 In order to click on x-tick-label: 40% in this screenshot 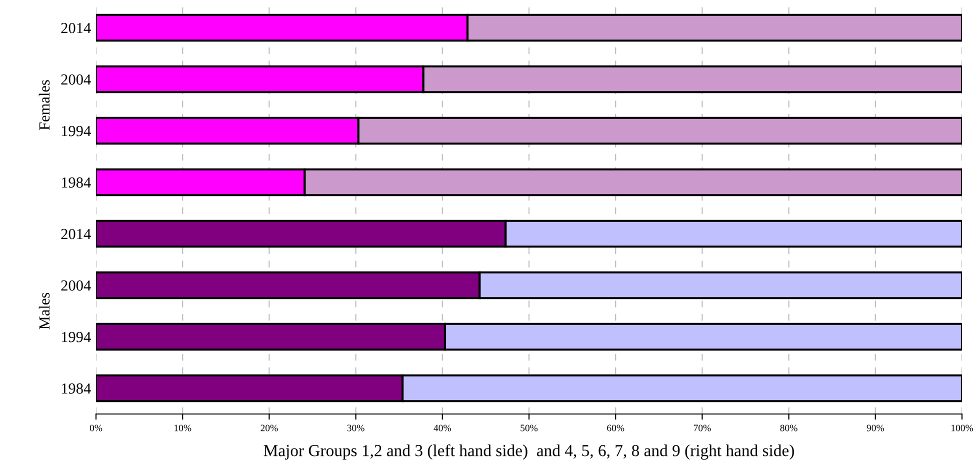, I will do `click(442, 428)`.